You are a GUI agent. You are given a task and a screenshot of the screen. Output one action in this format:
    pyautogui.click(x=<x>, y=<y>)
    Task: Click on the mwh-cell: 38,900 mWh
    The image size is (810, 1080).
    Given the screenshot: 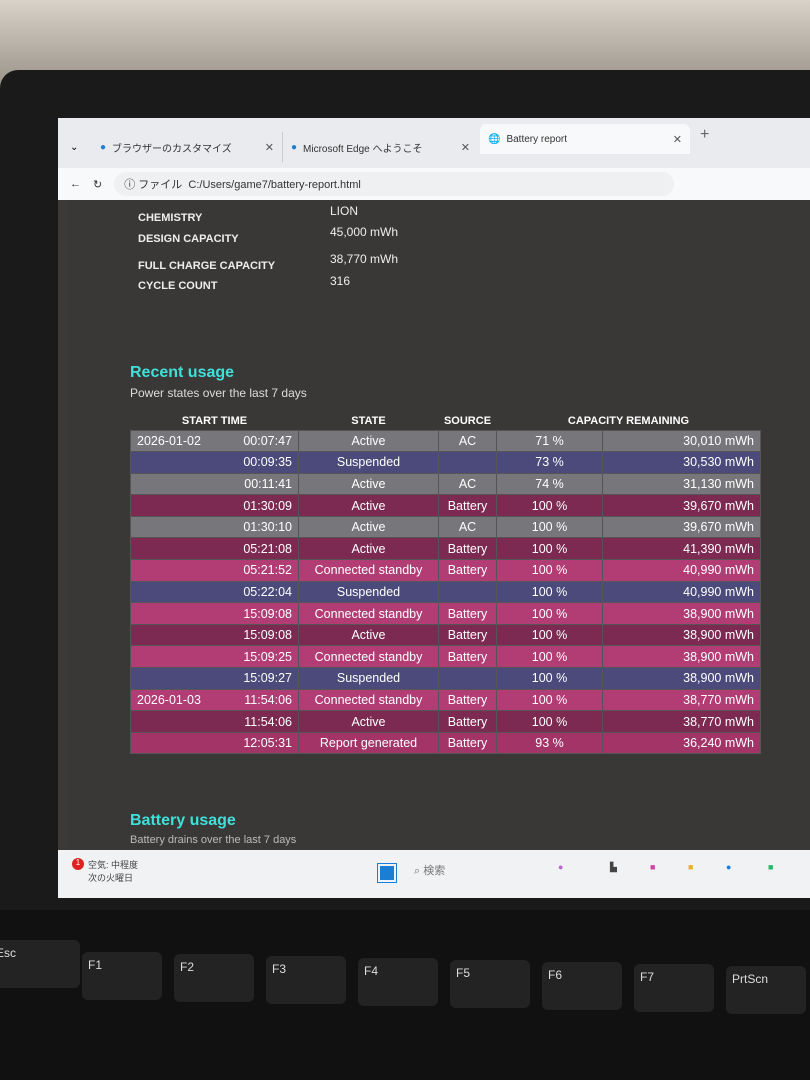 What is the action you would take?
    pyautogui.click(x=681, y=635)
    